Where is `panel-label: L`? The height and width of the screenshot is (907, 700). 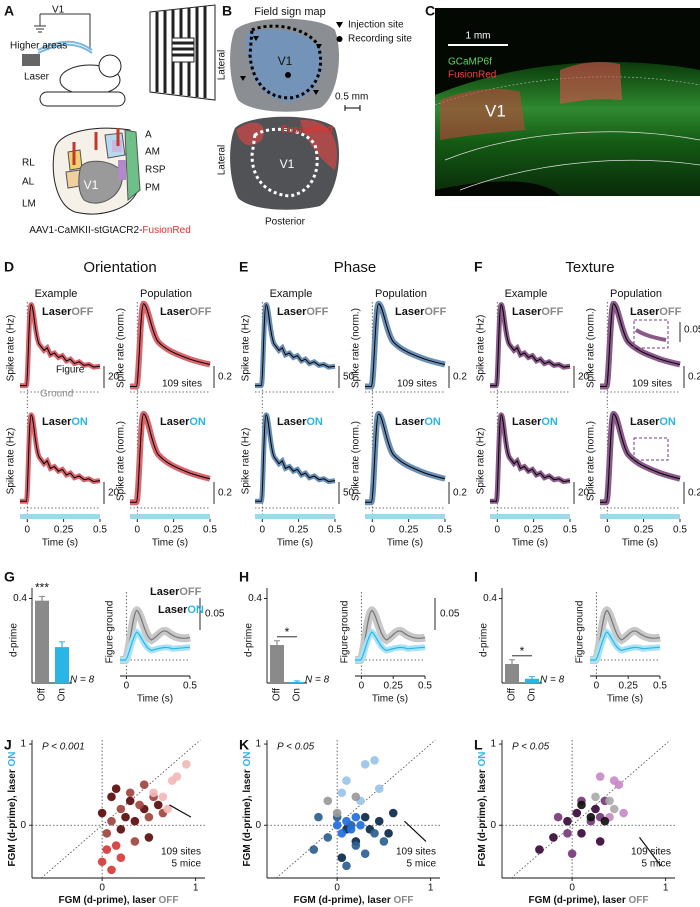
panel-label: L is located at coordinates (478, 745).